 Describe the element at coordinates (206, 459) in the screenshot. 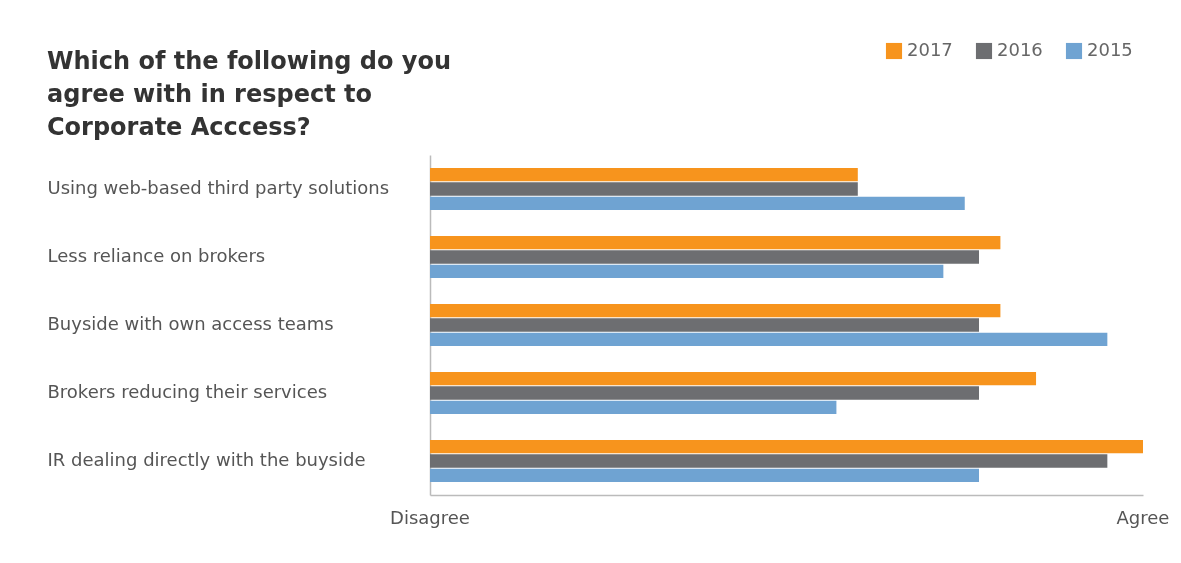

I see `y-tick-label: IR dealing directly with the buyside` at that location.